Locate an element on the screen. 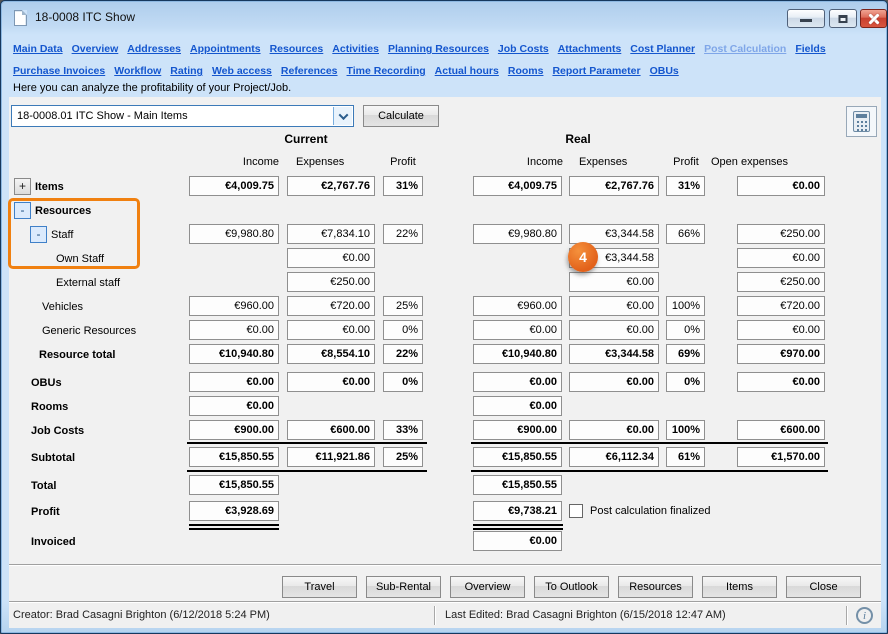 This screenshot has height=634, width=888. row-label-invoiced: Invoiced is located at coordinates (53, 542).